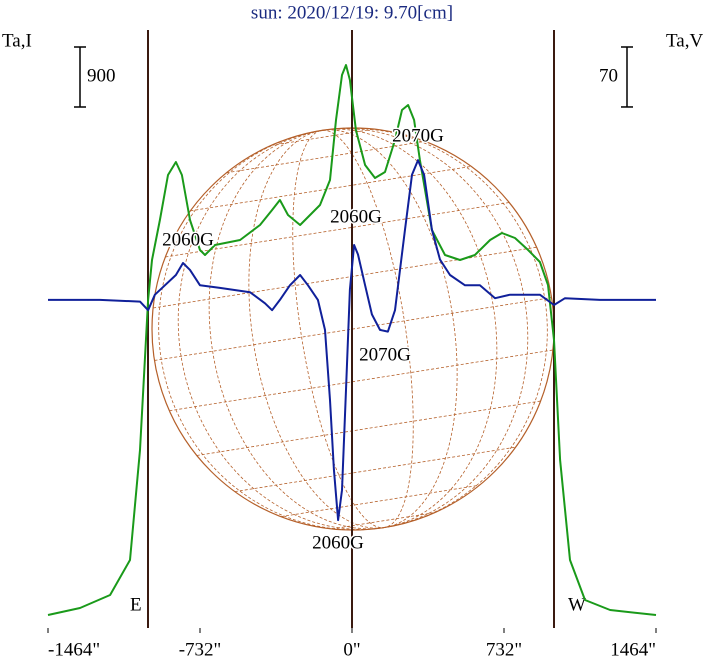  Describe the element at coordinates (136, 604) in the screenshot. I see `limb-label: E` at that location.